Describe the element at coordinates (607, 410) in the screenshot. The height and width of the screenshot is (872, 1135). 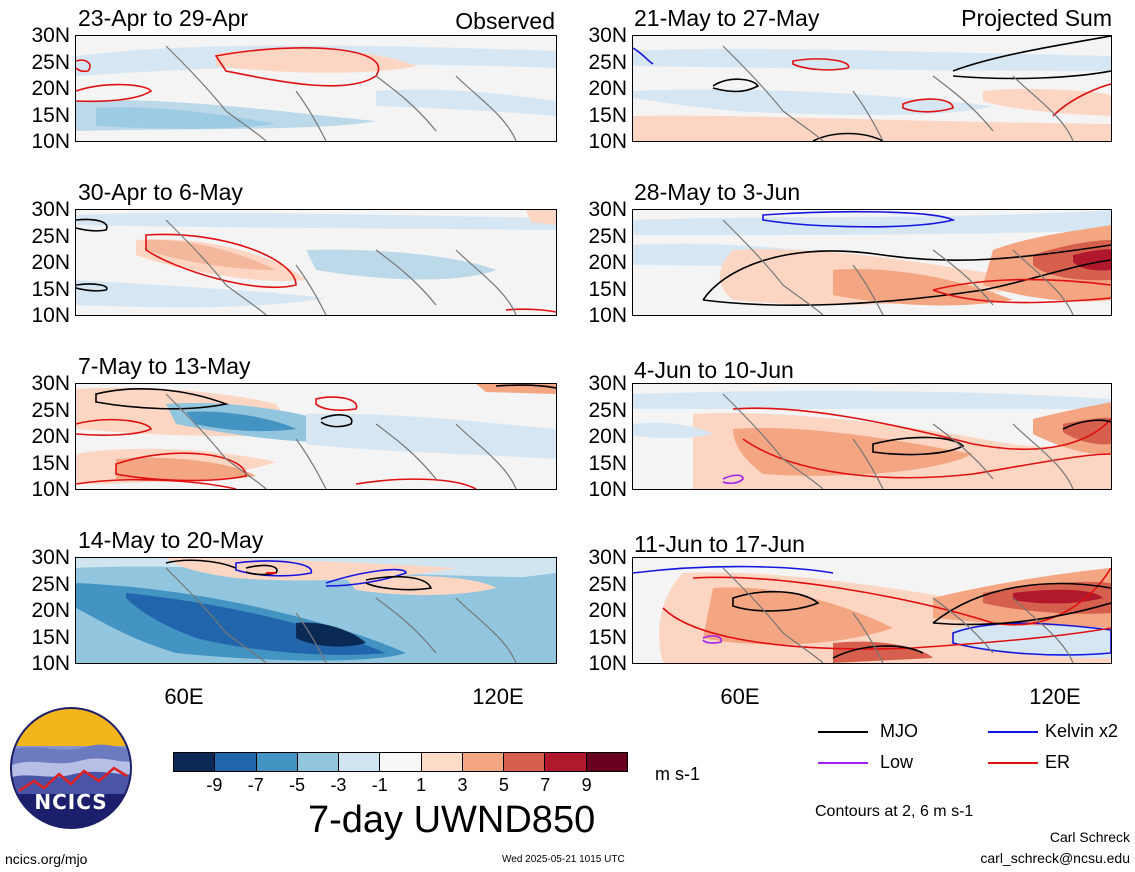
I see `right-panel-3-lat-25n: 25N` at that location.